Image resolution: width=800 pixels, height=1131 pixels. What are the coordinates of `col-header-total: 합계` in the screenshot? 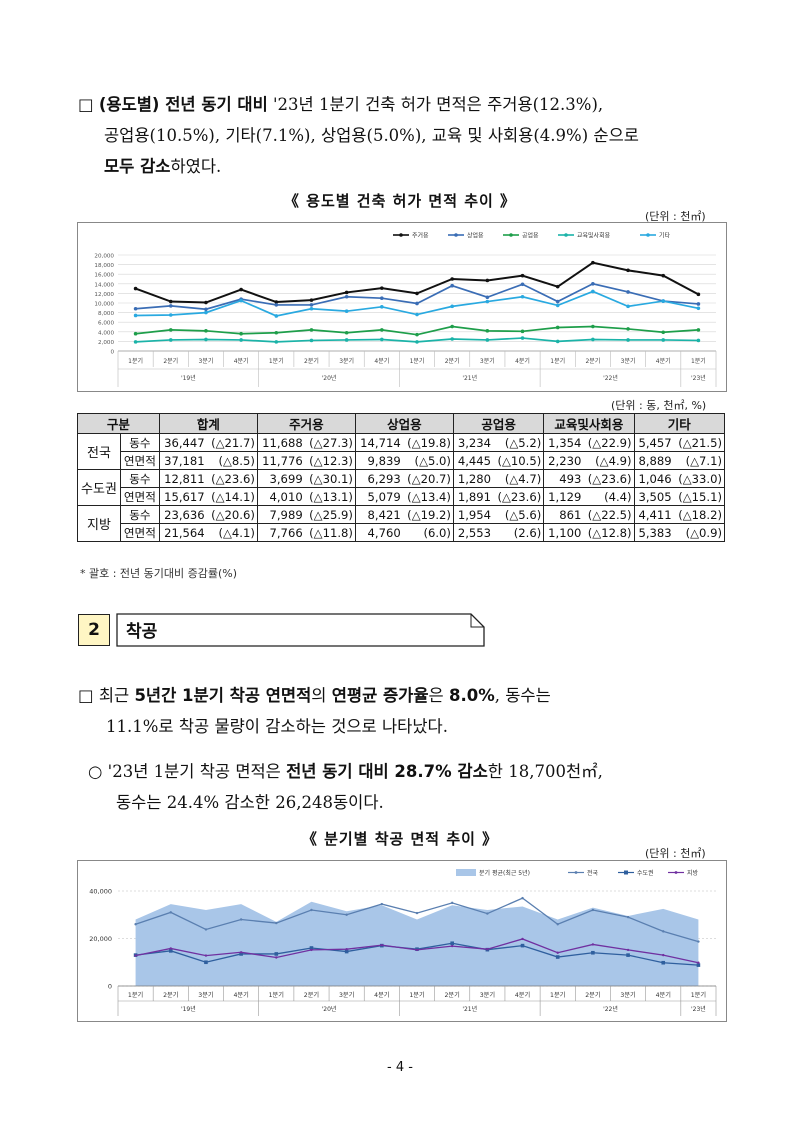 It's located at (208, 423).